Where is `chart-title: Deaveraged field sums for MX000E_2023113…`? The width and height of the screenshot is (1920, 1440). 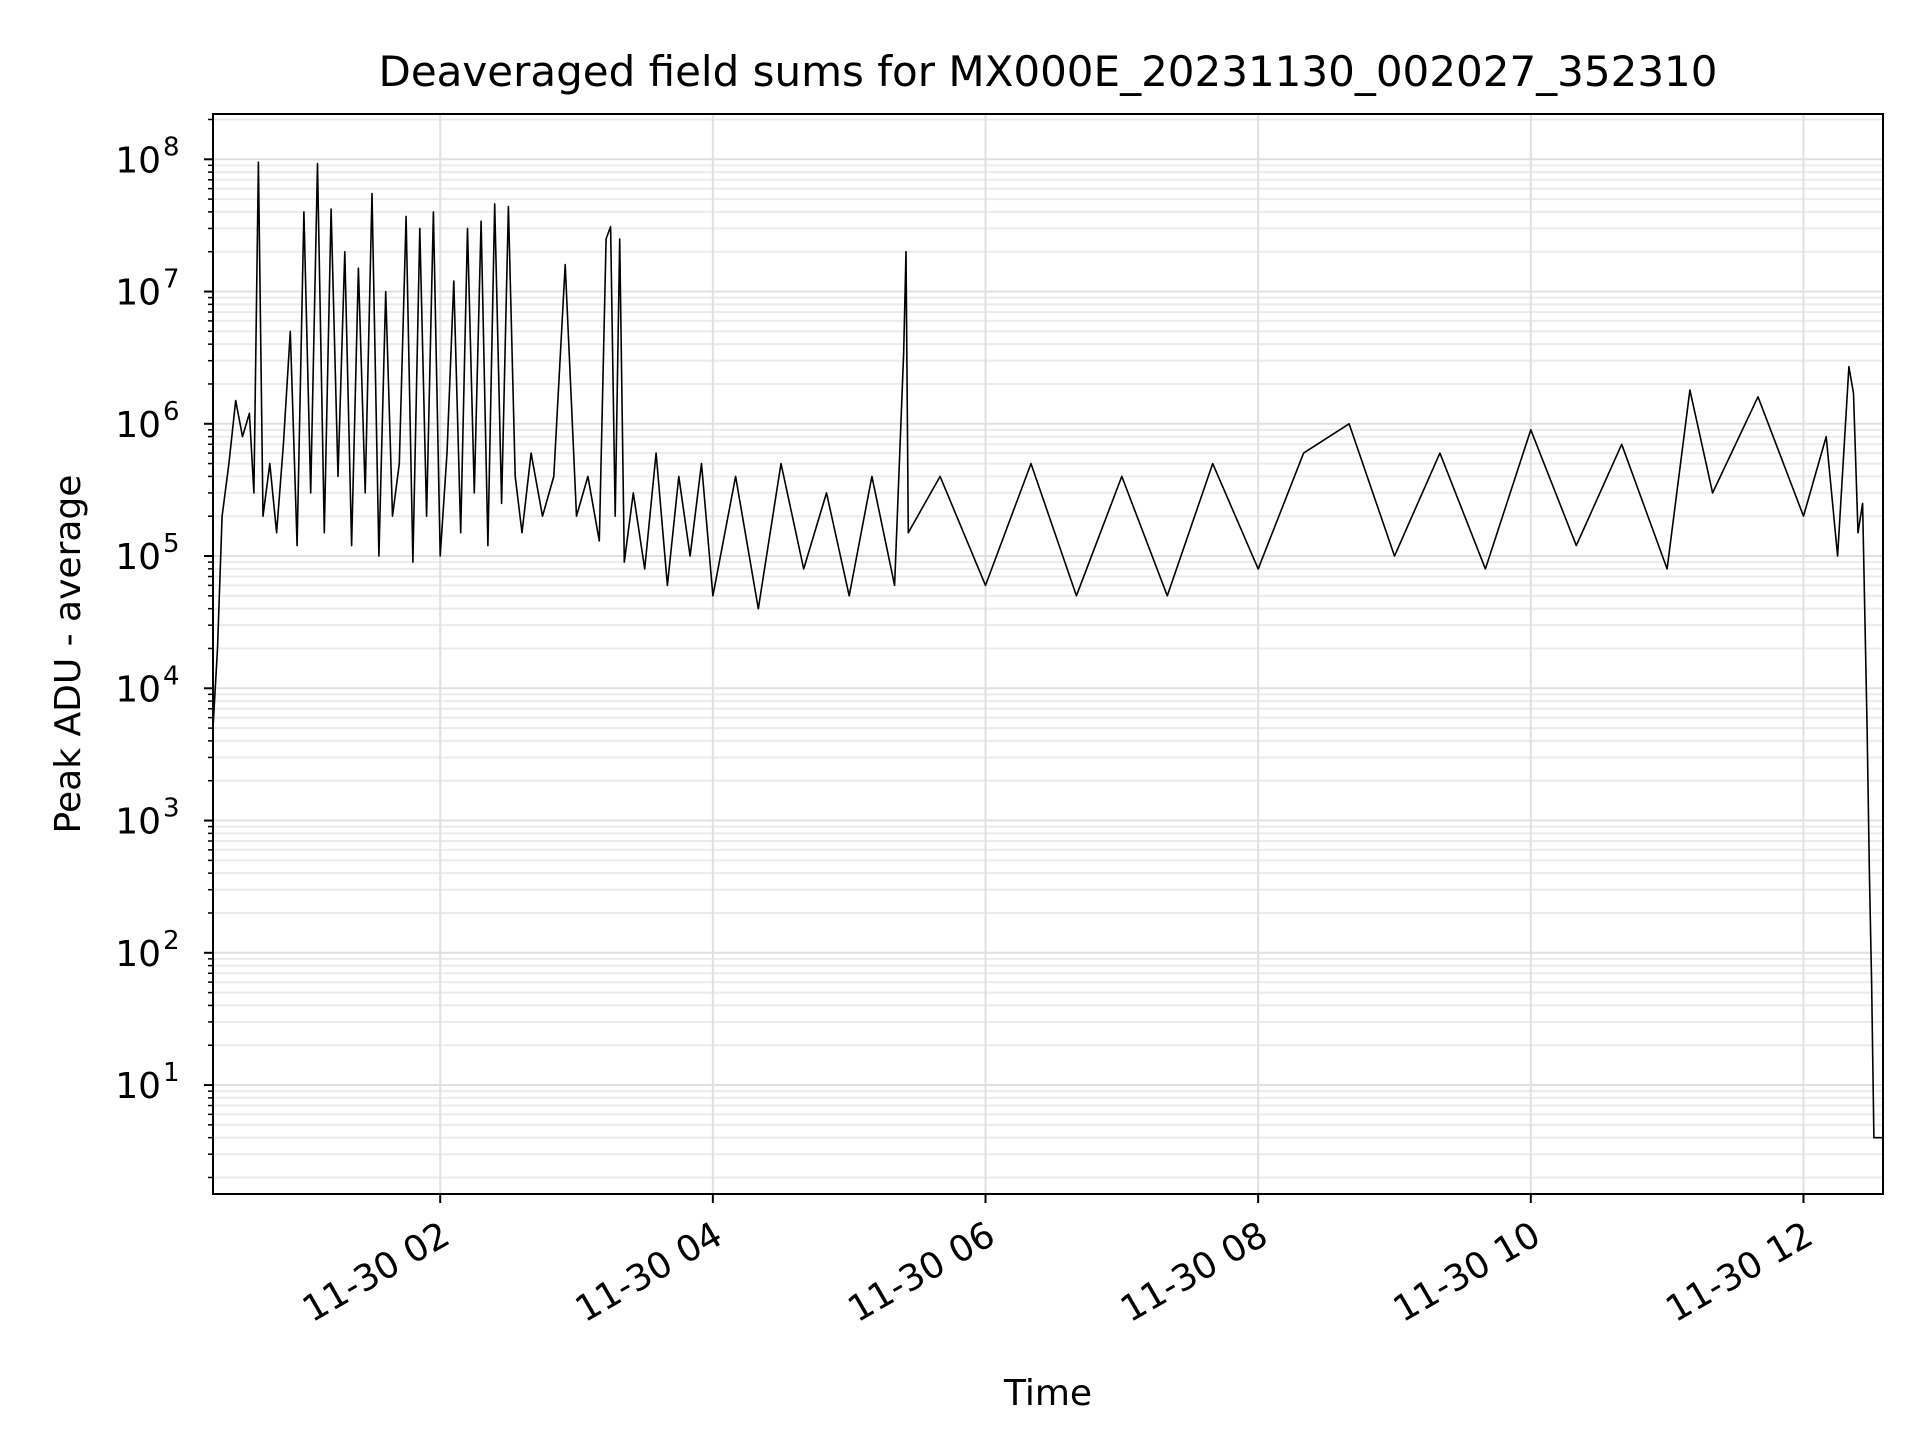 chart-title: Deaveraged field sums for MX000E_2023113… is located at coordinates (1048, 71).